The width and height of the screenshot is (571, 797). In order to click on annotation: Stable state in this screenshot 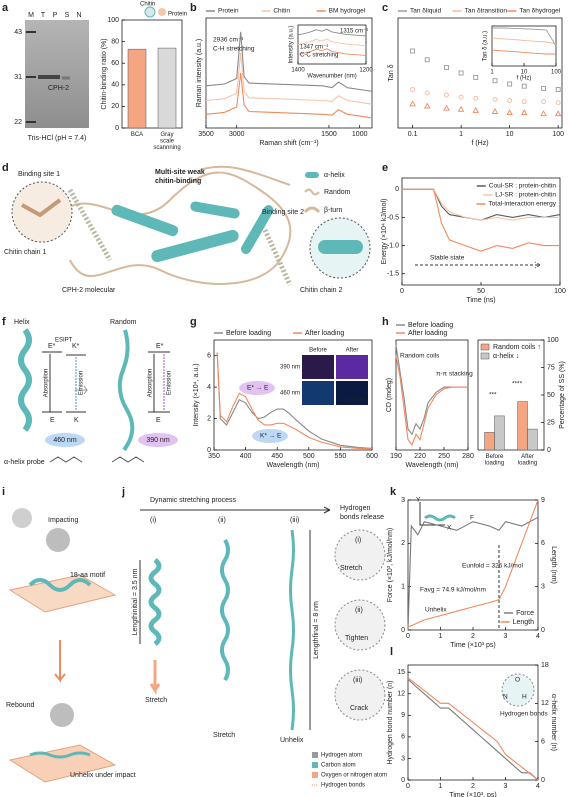, I will do `click(447, 258)`.